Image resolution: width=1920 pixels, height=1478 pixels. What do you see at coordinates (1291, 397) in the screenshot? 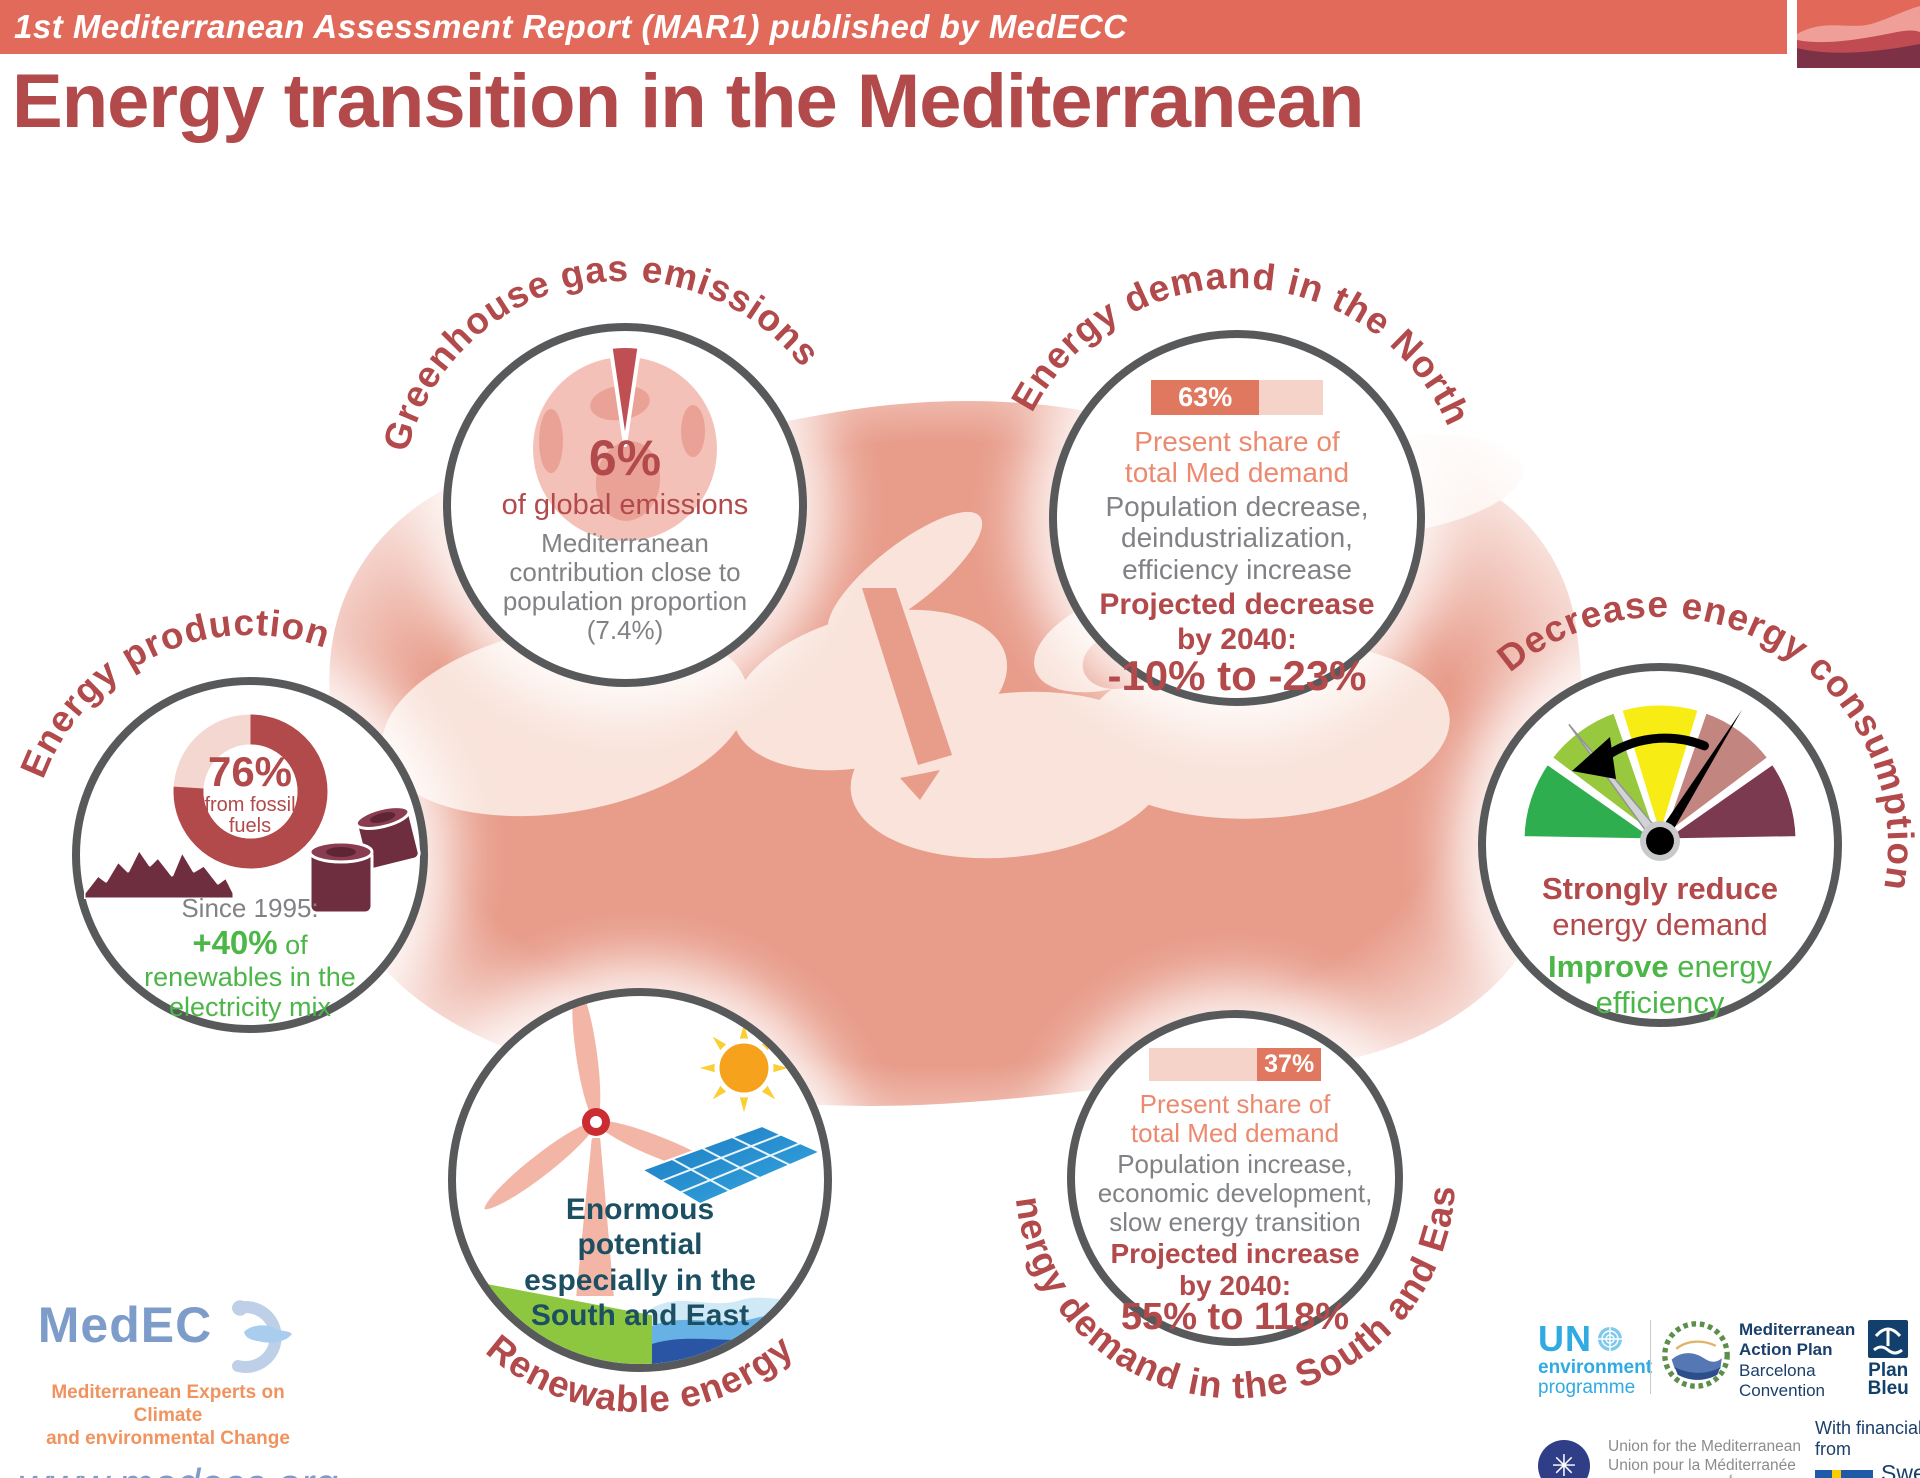
I see `north-bar-rest` at bounding box center [1291, 397].